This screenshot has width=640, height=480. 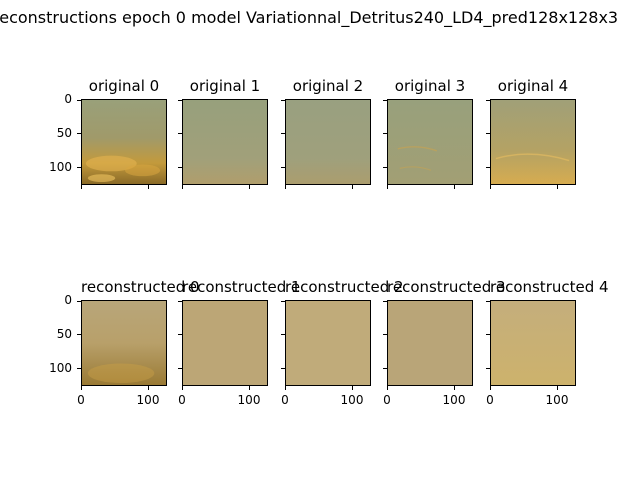 I want to click on reconstructed-1-image, so click(x=225, y=343).